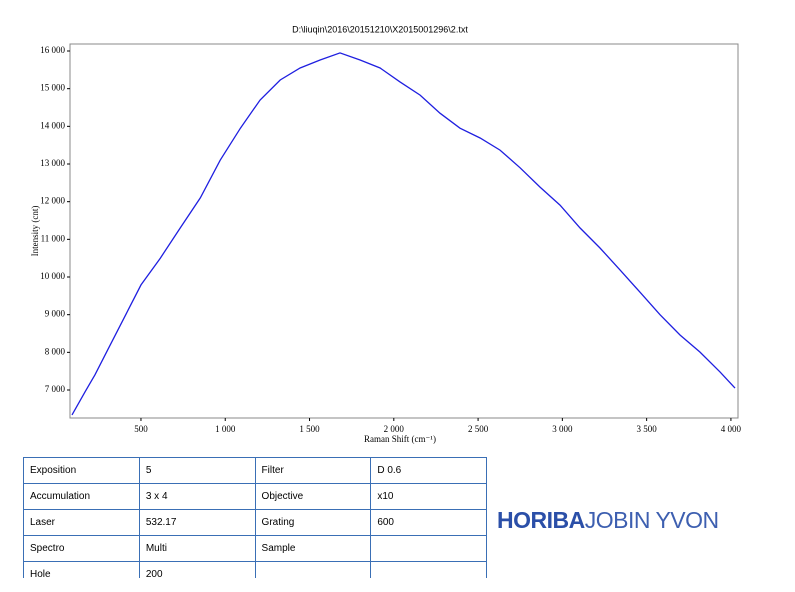 The image size is (795, 592). Describe the element at coordinates (651, 520) in the screenshot. I see `logo-sub: JOBIN YVON` at that location.